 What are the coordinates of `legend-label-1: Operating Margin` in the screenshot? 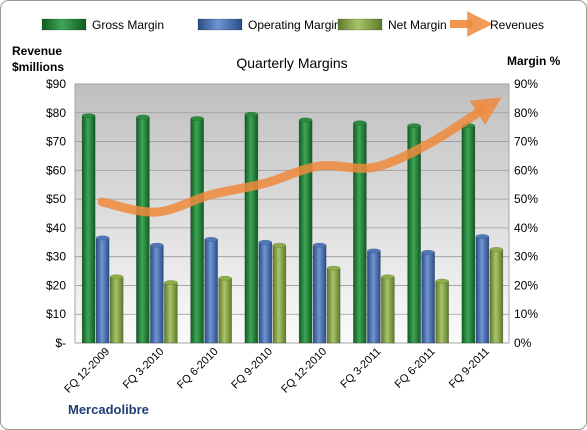 It's located at (294, 25).